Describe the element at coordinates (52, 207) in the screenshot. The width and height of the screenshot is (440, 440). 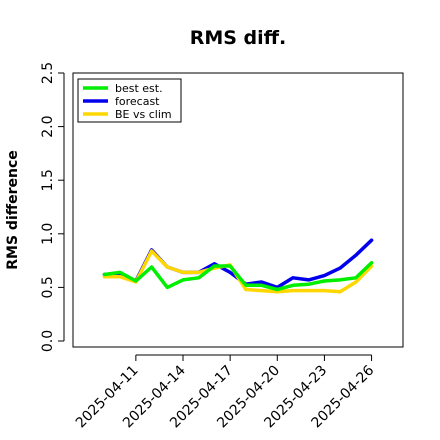
I see `y-axis: 0.0 0.5 1.0 1.5 2.0 2.5` at that location.